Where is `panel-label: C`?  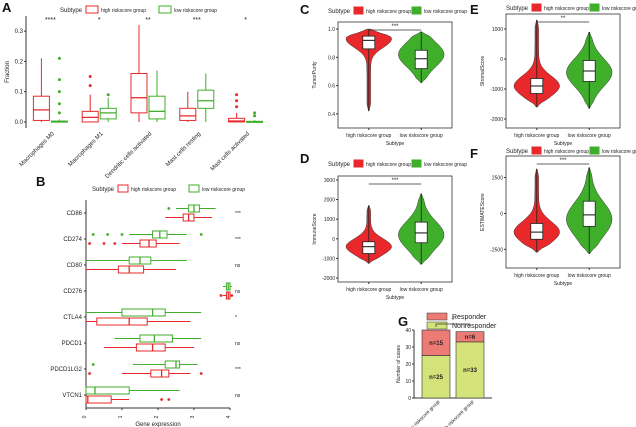 panel-label: C is located at coordinates (305, 9).